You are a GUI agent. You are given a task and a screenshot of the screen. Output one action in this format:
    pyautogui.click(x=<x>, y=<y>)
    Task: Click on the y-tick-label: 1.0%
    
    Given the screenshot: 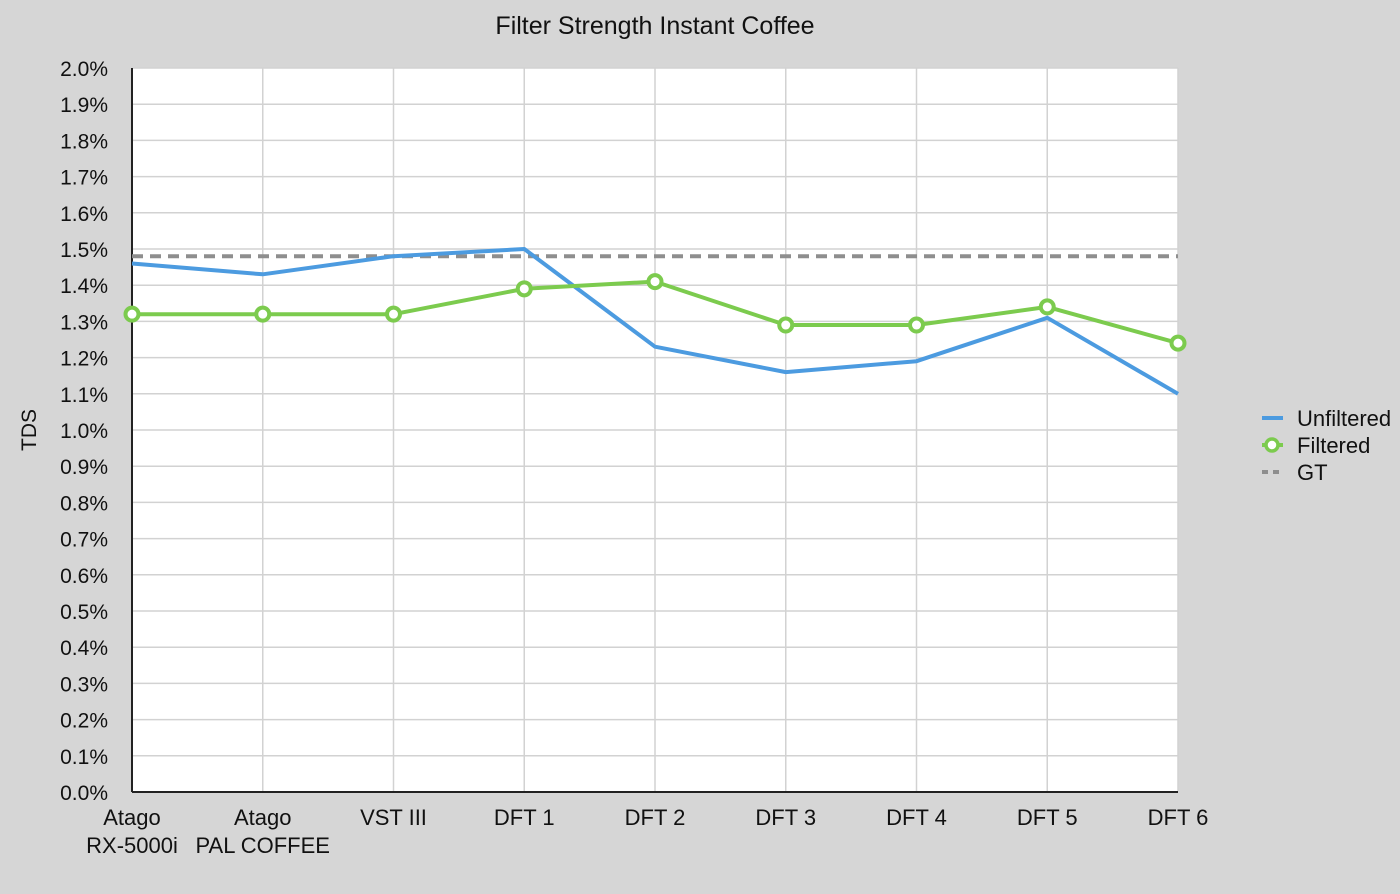 What is the action you would take?
    pyautogui.click(x=84, y=431)
    